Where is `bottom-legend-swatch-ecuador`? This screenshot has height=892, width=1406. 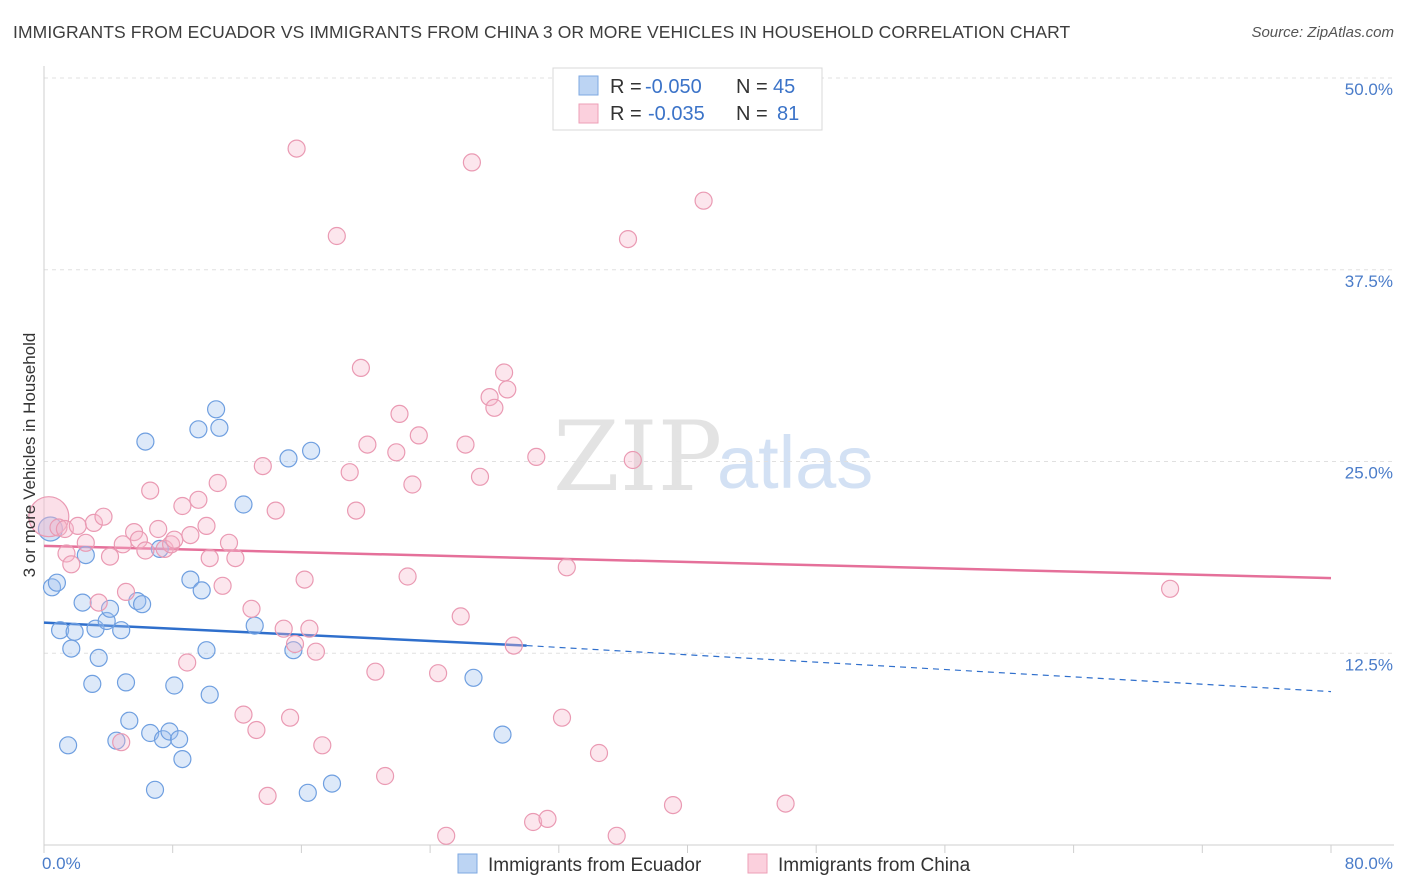 bottom-legend-swatch-ecuador is located at coordinates (467, 863).